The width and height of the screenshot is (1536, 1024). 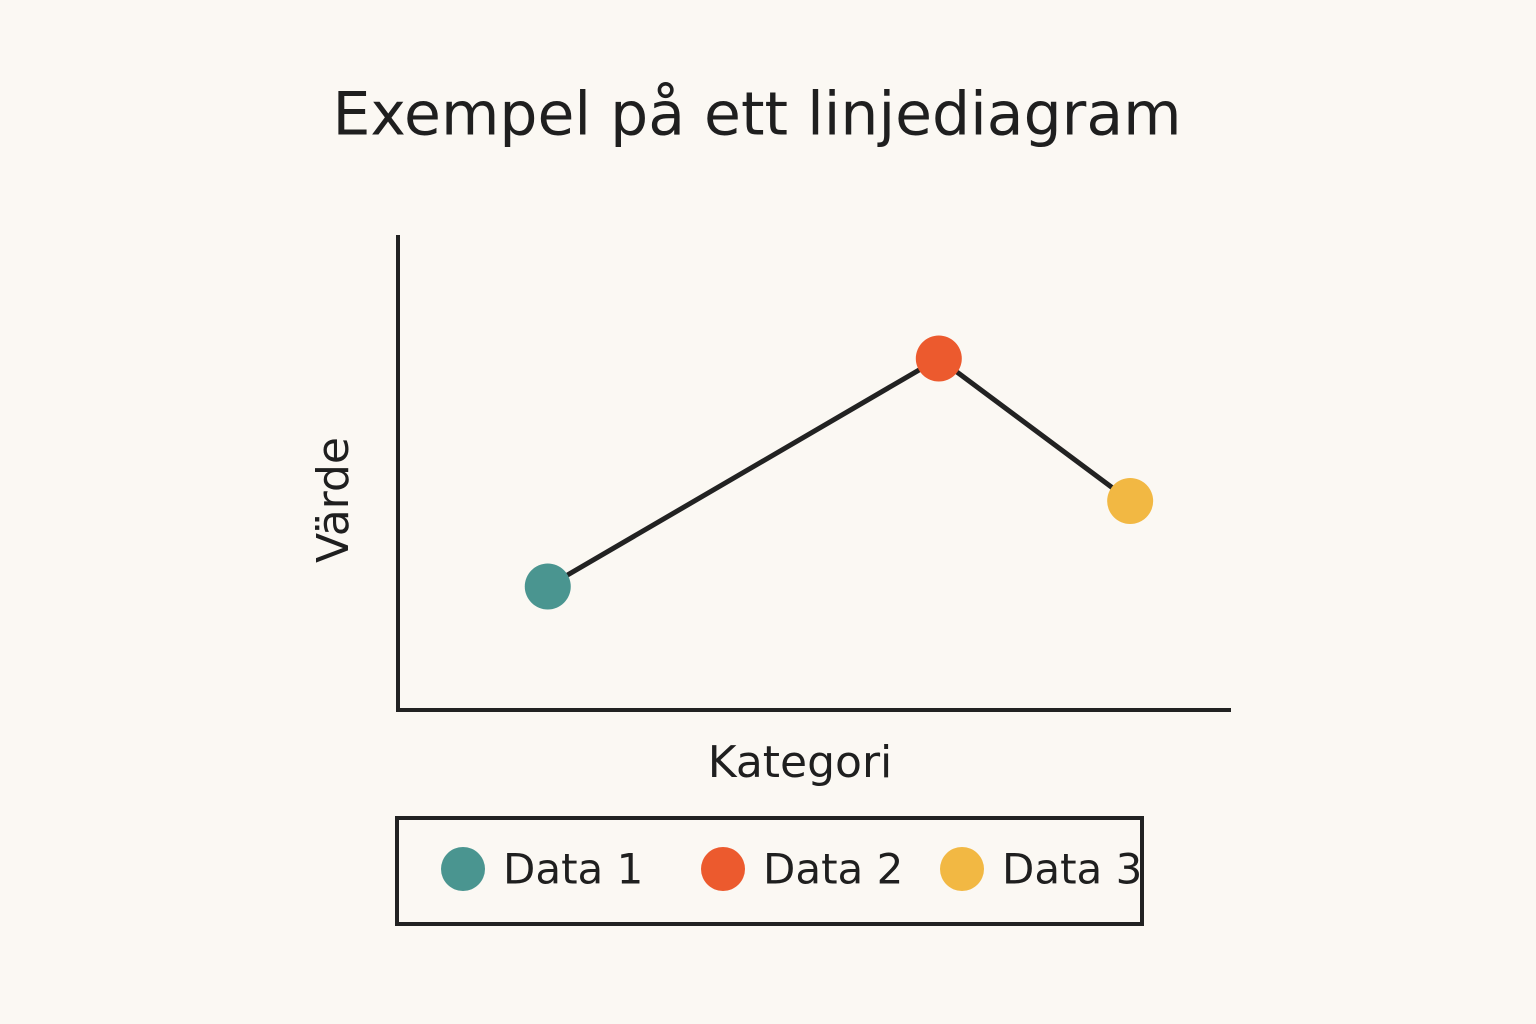 I want to click on legend-label: Data 1, so click(x=573, y=869).